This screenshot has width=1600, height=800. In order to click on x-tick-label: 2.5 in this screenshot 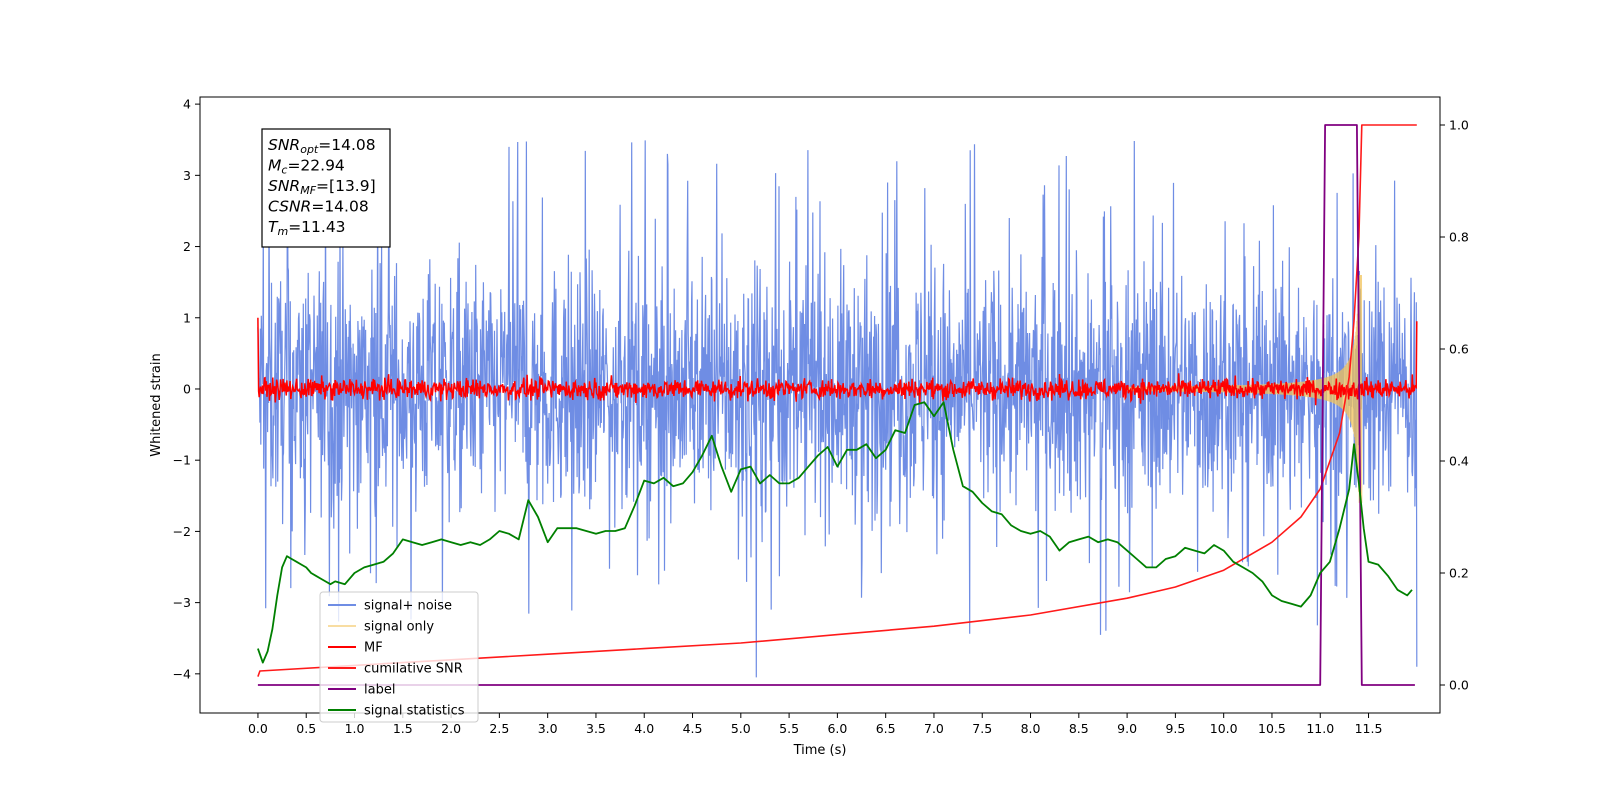, I will do `click(499, 728)`.